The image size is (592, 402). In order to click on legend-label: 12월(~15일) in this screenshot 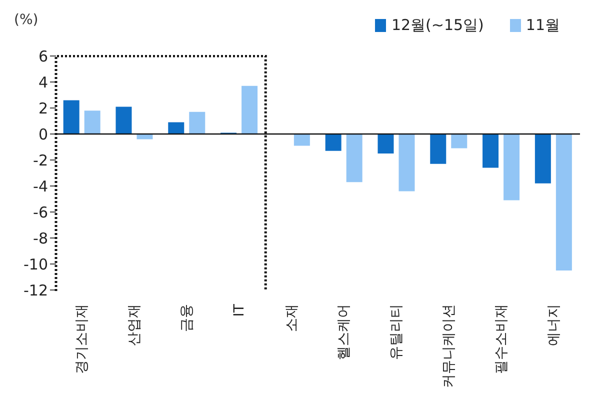, I will do `click(437, 25)`.